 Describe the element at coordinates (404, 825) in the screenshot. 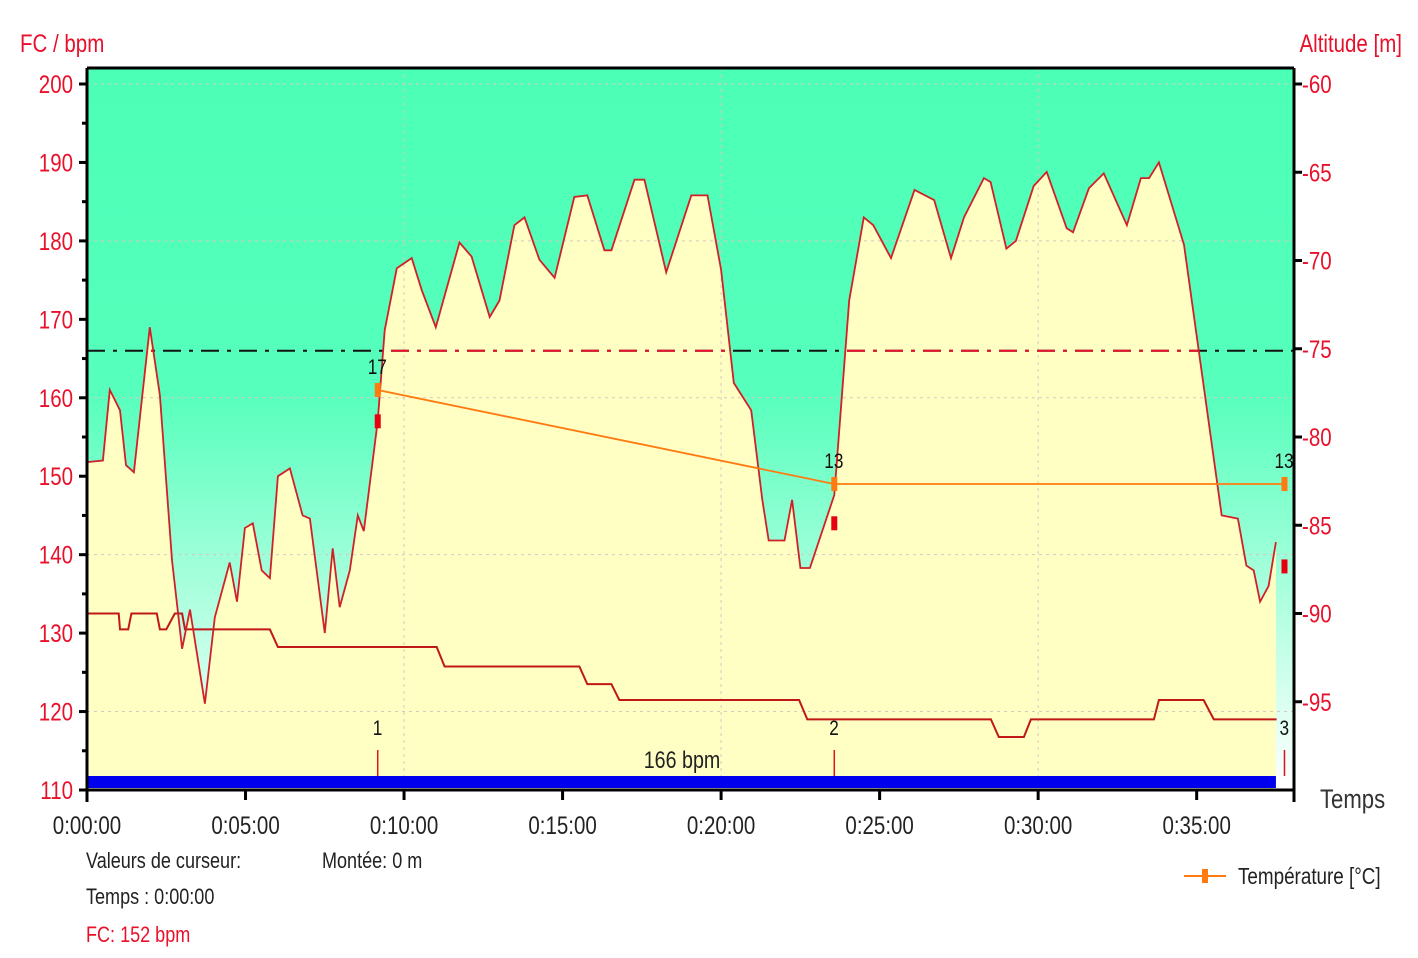

I see `x-tick-label: 0:10:00` at that location.